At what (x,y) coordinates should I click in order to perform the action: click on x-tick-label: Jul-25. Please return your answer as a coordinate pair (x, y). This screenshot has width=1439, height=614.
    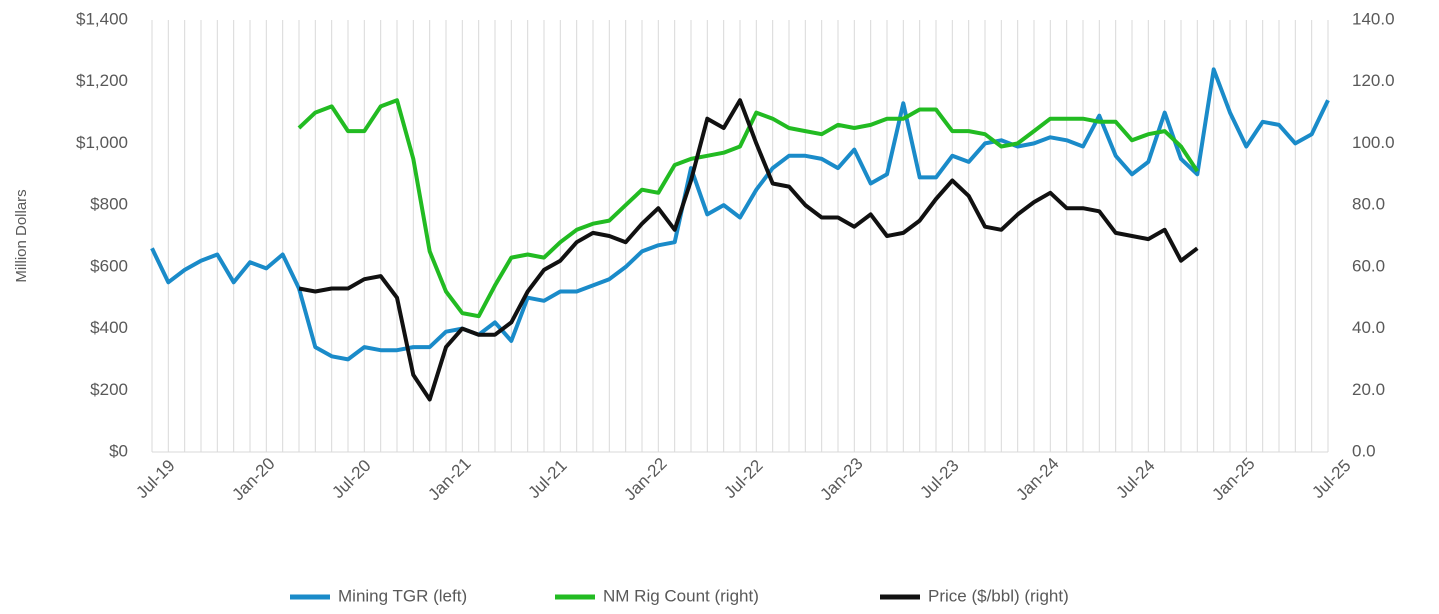
    Looking at the image, I should click on (1331, 479).